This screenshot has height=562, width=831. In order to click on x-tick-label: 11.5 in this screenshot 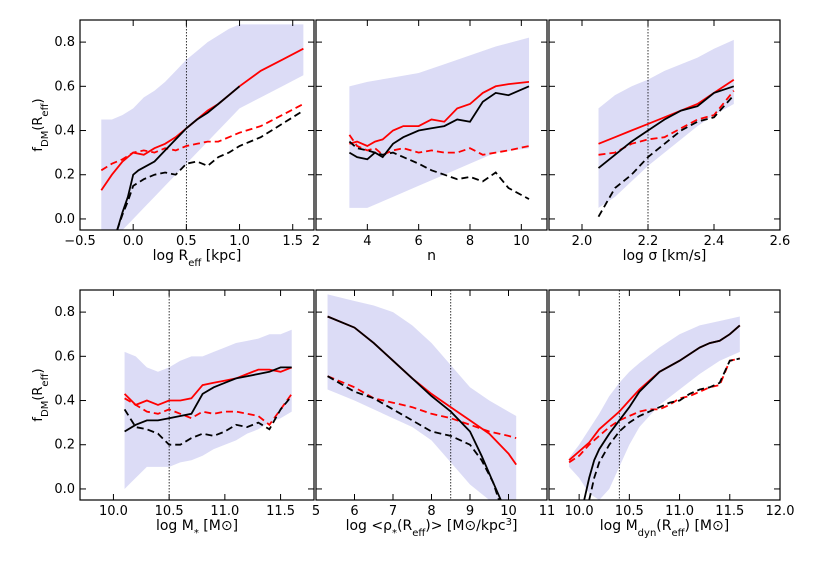, I will do `click(729, 511)`.